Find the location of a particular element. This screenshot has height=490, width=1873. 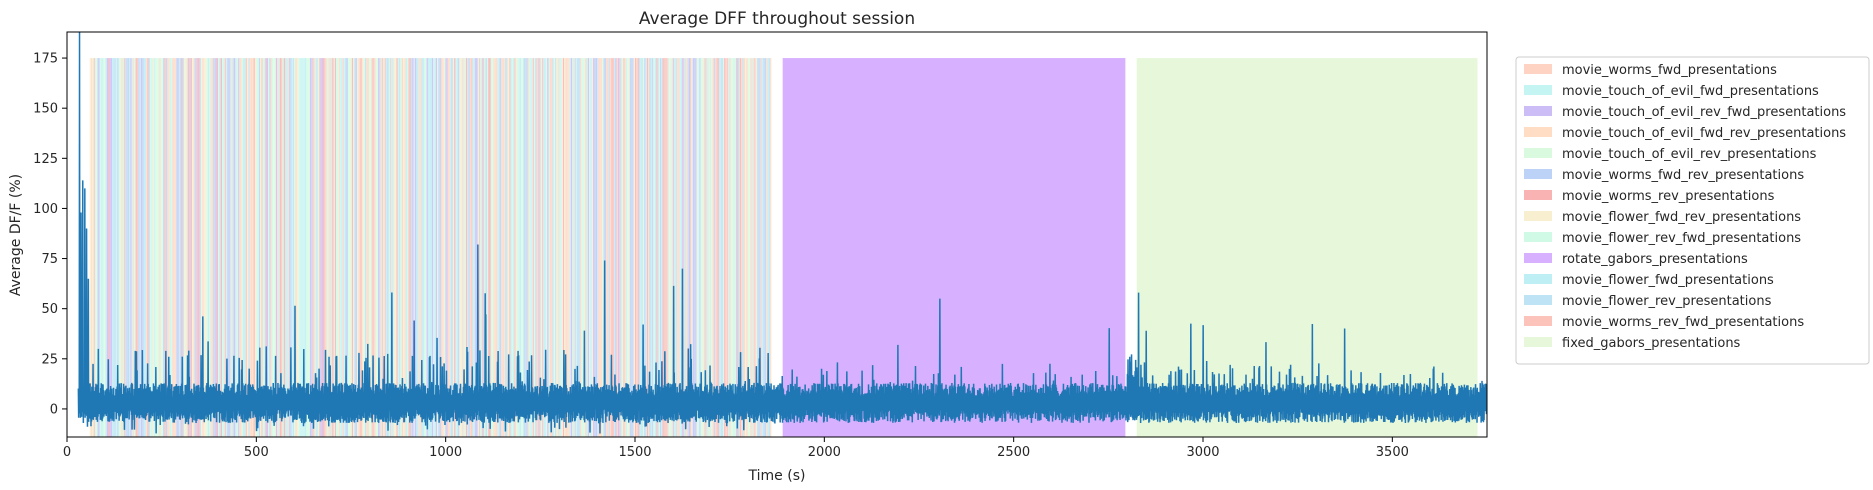

x-tick-label: 1000 is located at coordinates (445, 452).